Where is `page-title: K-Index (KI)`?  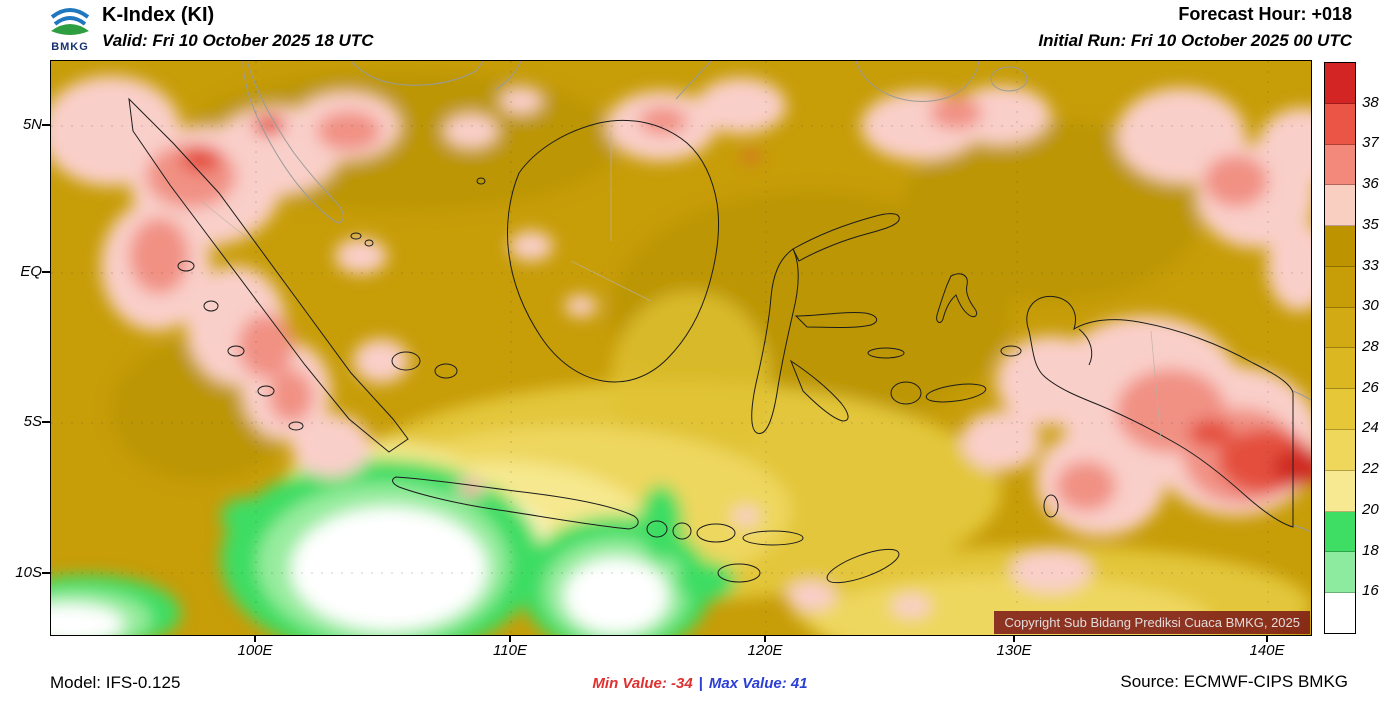
page-title: K-Index (KI) is located at coordinates (158, 15).